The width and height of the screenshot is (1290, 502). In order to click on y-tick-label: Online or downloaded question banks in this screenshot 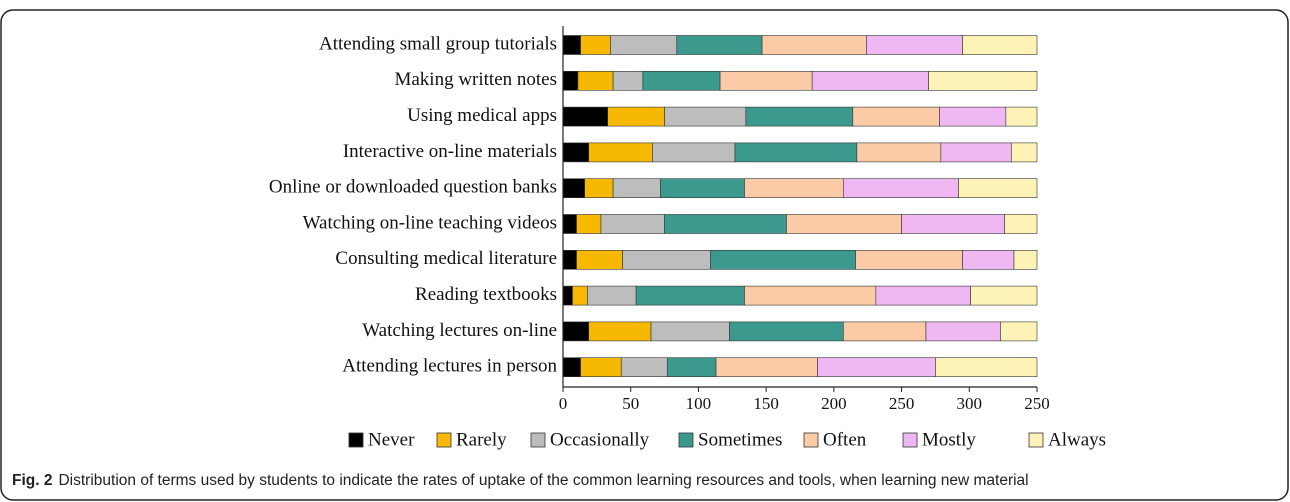, I will do `click(413, 187)`.